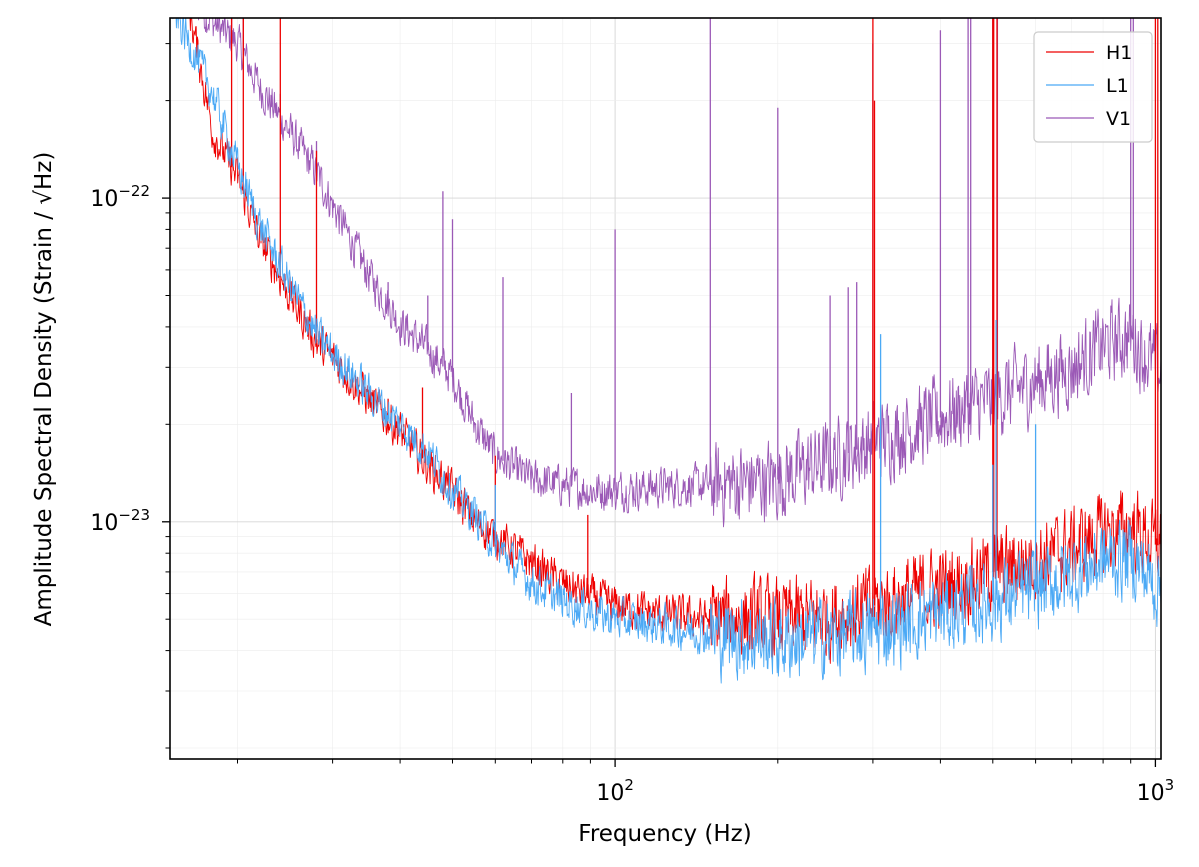  What do you see at coordinates (120, 197) in the screenshot?
I see `y-tick-label: 10−22` at bounding box center [120, 197].